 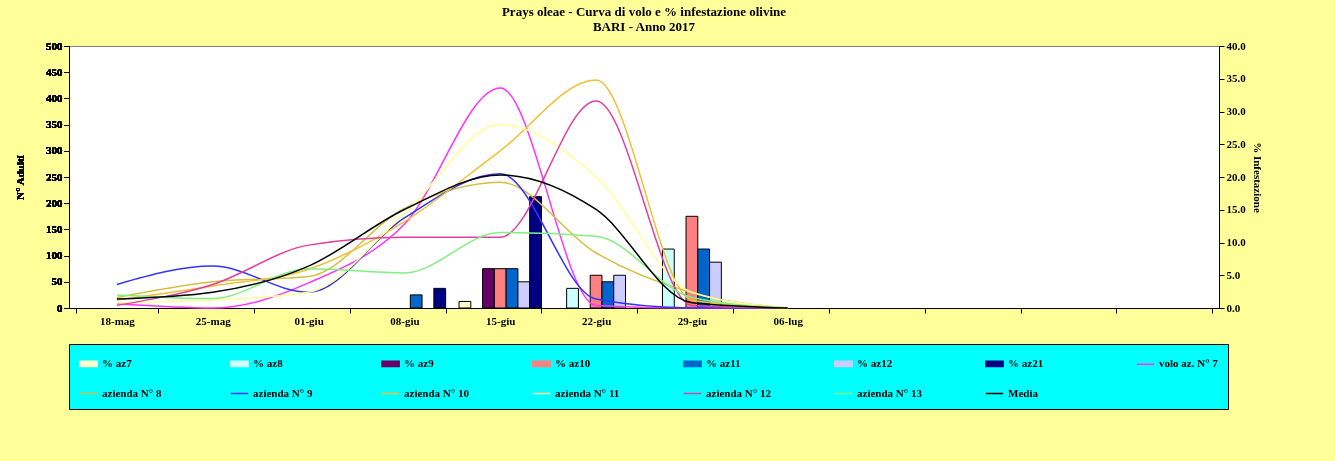 I want to click on y2-tick-label: 5.0, so click(x=1233, y=274).